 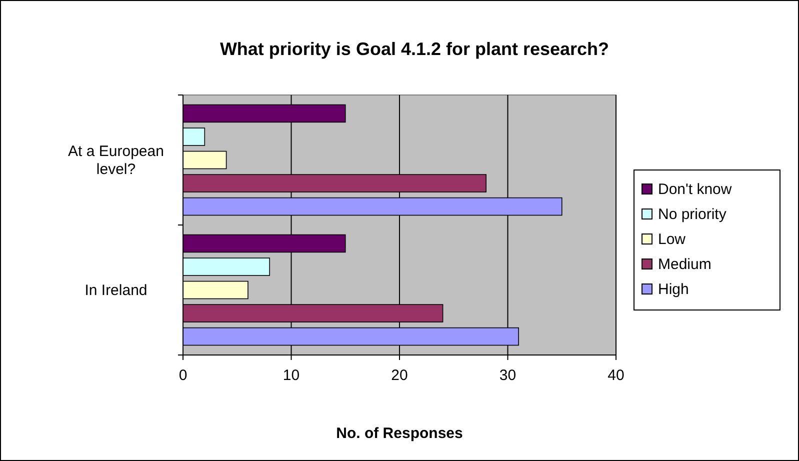 What do you see at coordinates (673, 289) in the screenshot?
I see `legend-label: High` at bounding box center [673, 289].